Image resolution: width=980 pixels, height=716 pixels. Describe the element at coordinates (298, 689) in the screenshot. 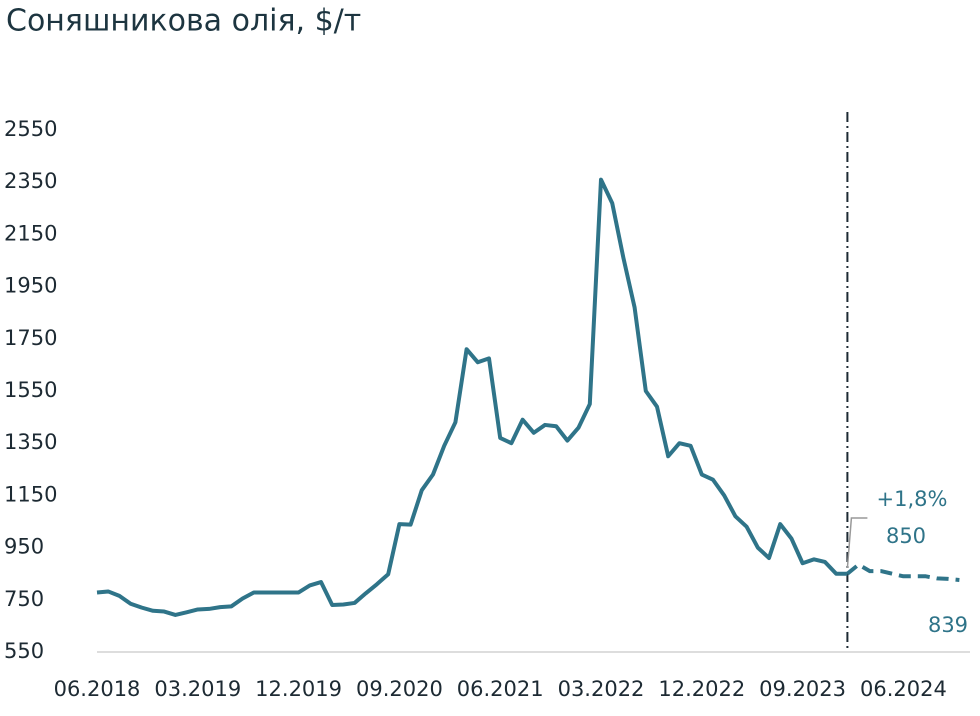

I see `x-tick-label: 12.2019` at that location.